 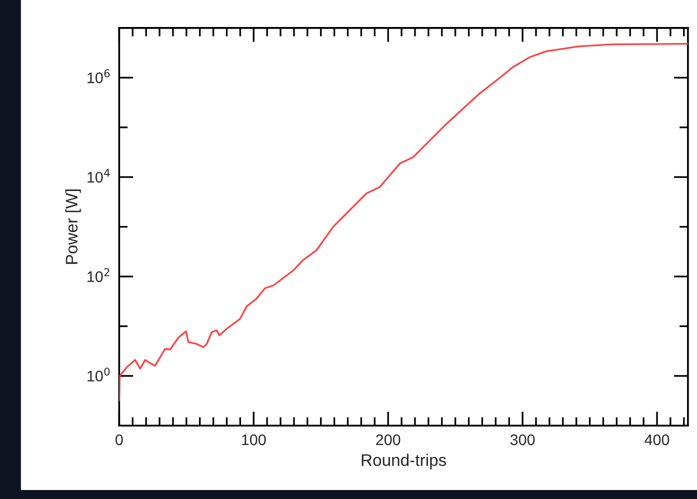 I want to click on x-tick-label: 100, so click(x=254, y=440).